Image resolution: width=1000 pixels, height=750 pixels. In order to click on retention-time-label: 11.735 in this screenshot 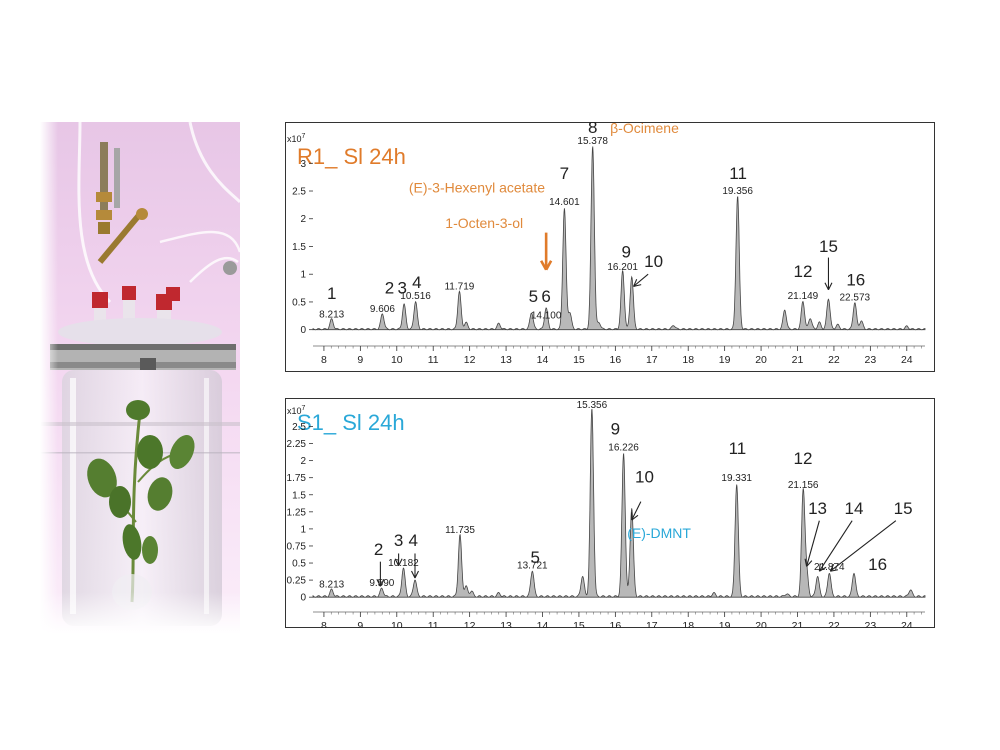, I will do `click(460, 530)`.